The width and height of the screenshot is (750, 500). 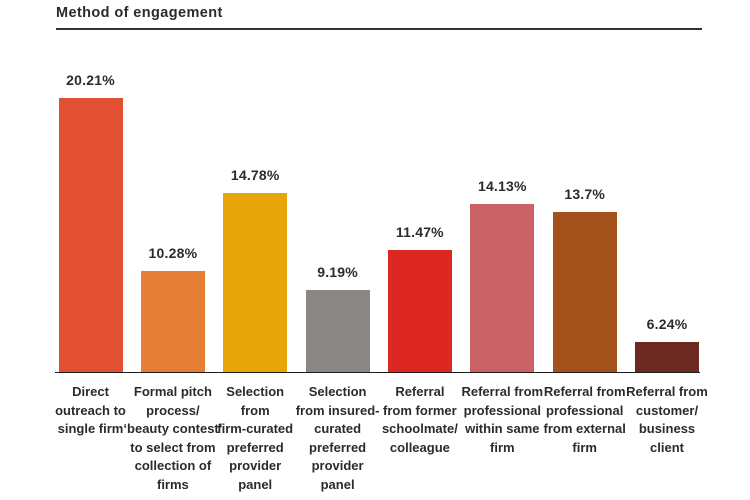 I want to click on bar-value-label: 20.21%, so click(x=90, y=80).